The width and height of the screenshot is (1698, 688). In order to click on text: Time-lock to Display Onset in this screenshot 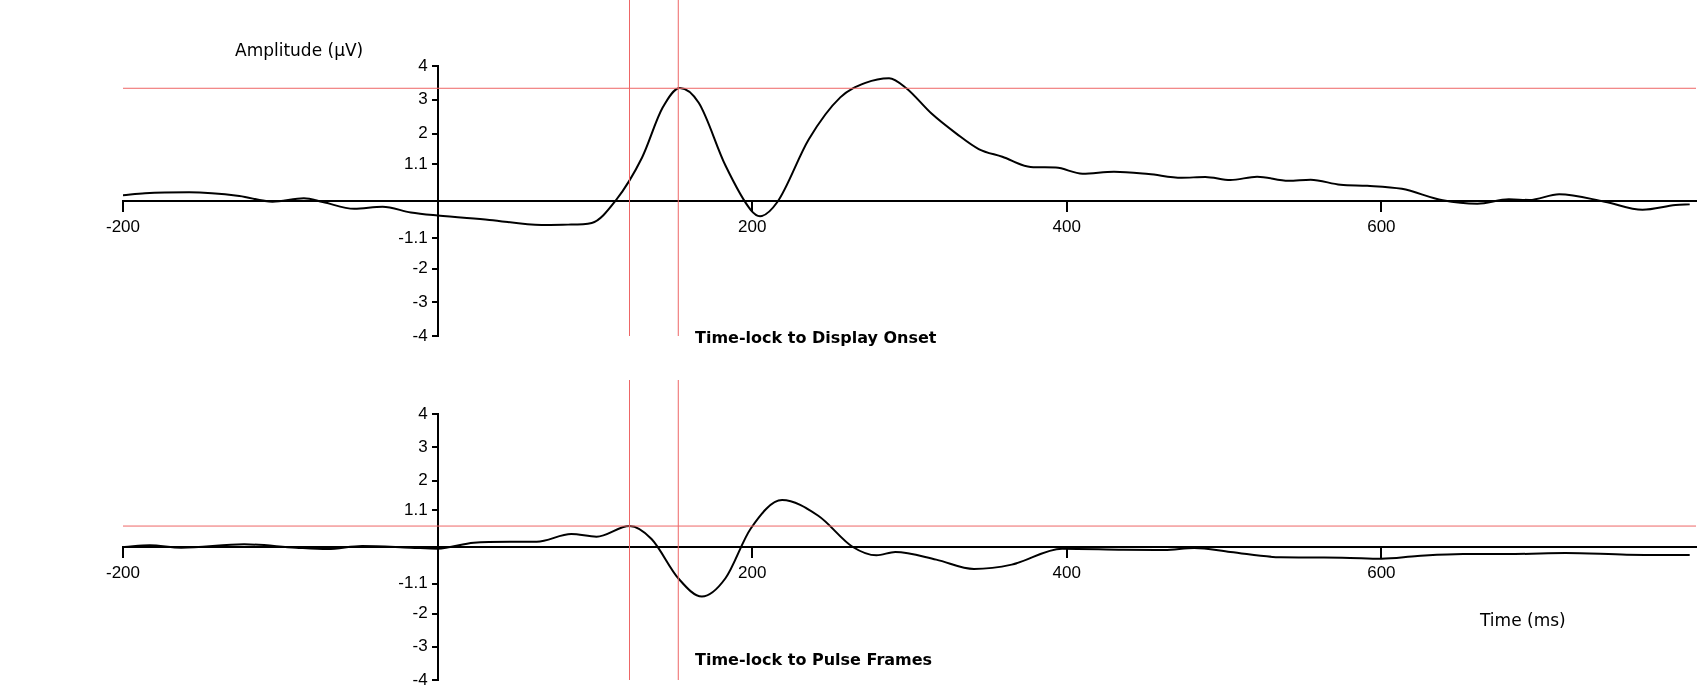, I will do `click(816, 337)`.